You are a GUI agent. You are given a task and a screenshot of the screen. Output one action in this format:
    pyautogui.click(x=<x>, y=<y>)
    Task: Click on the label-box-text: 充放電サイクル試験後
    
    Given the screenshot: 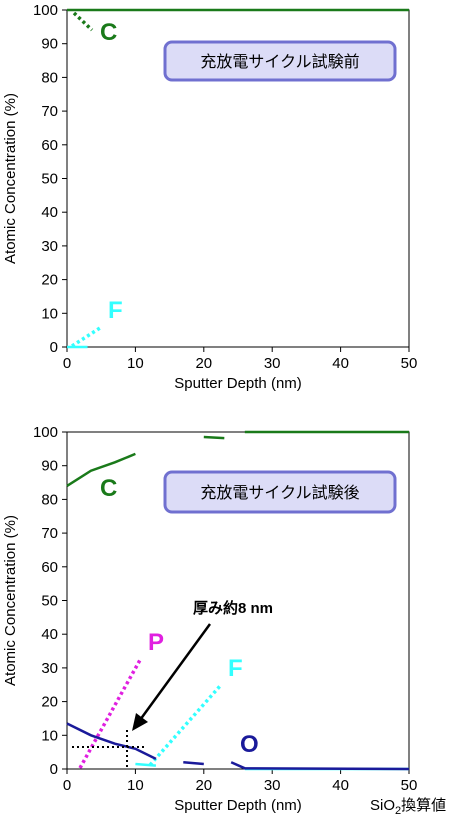 What is the action you would take?
    pyautogui.click(x=279, y=493)
    